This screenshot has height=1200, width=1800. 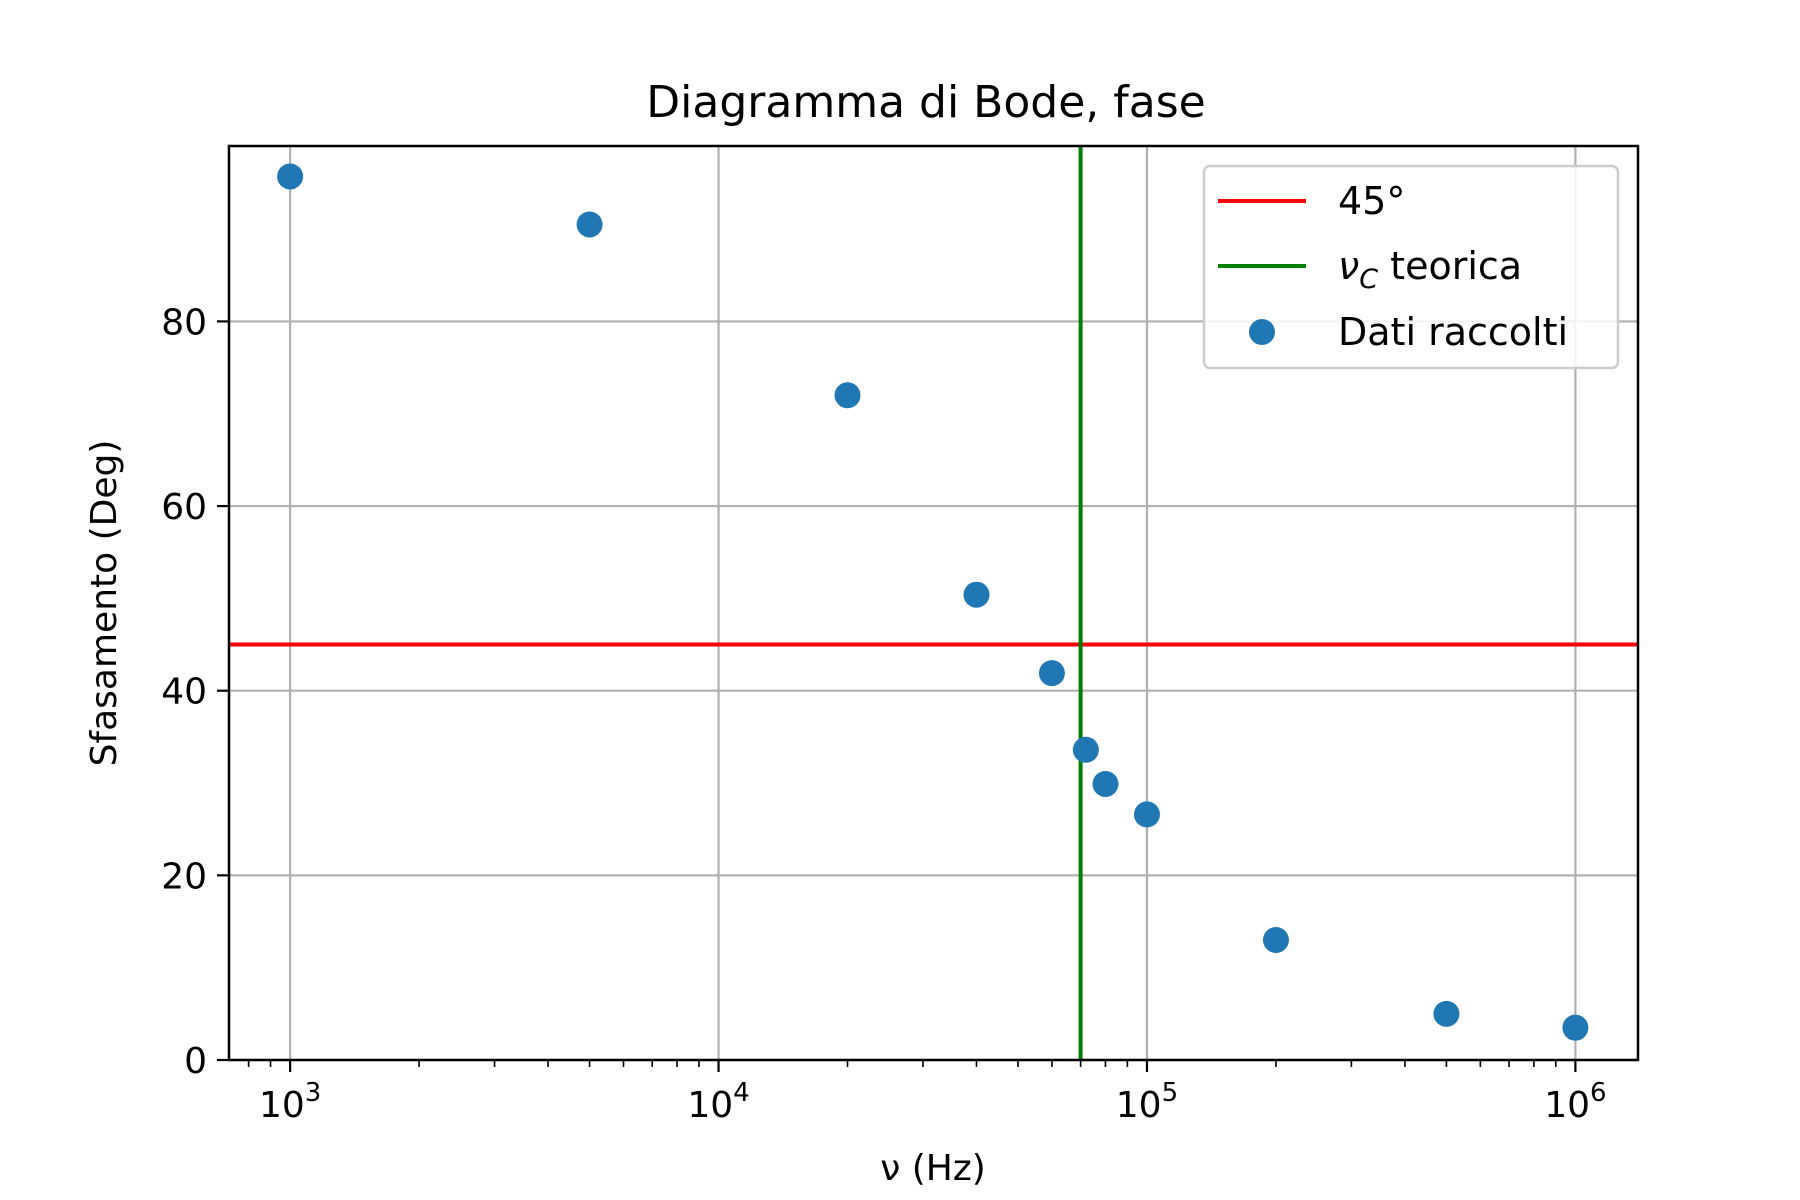 What do you see at coordinates (925, 102) in the screenshot?
I see `chart-title: Diagramma di Bode, fase` at bounding box center [925, 102].